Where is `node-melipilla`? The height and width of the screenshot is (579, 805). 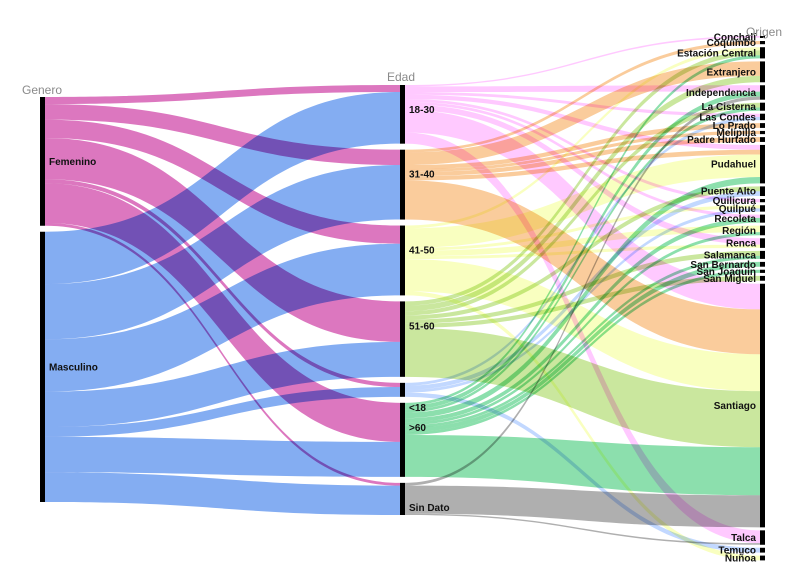 node-melipilla is located at coordinates (762, 132).